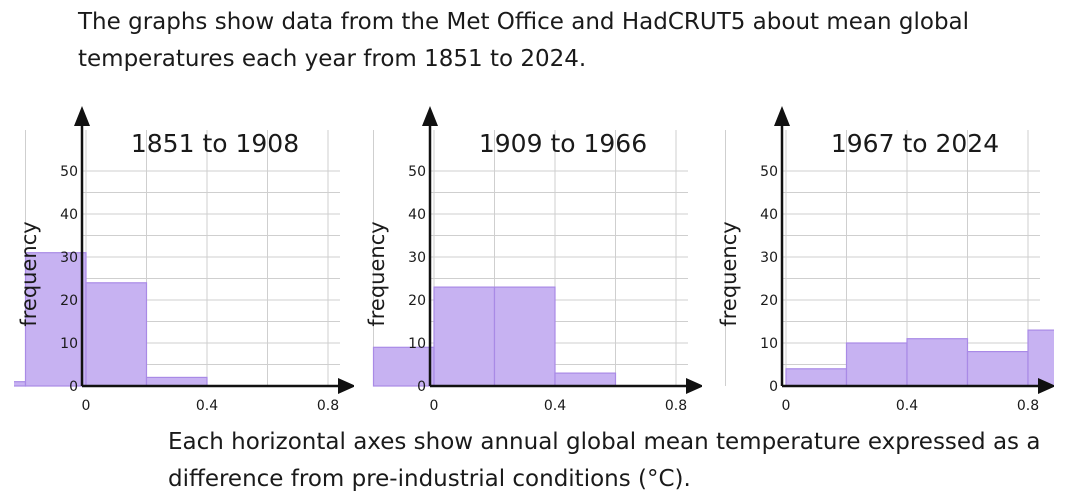  I want to click on chart-title: 1909 to 1966, so click(563, 143).